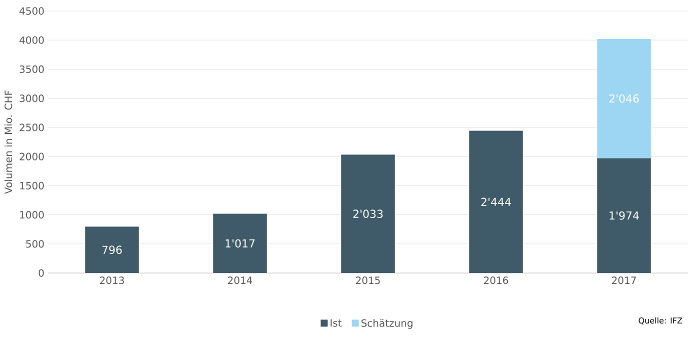 Image resolution: width=692 pixels, height=338 pixels. I want to click on y-tick-label: 0, so click(41, 273).